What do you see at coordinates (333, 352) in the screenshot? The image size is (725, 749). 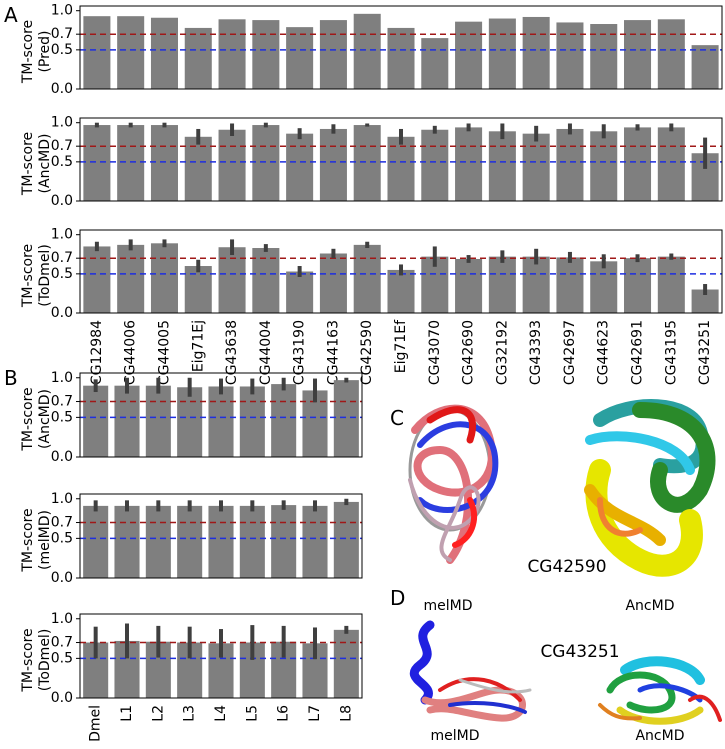 I see `x-tick-label: CG44163` at bounding box center [333, 352].